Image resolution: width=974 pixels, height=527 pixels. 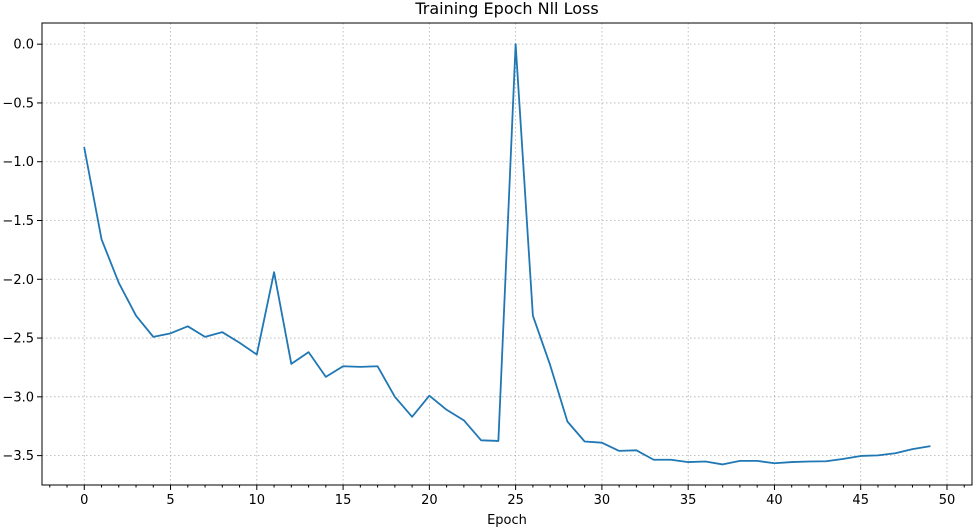 I want to click on x-tick-label: 15, so click(x=343, y=500).